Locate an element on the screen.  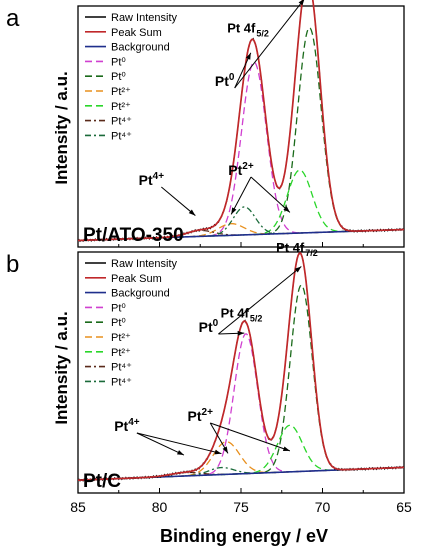
sample-label: Pt/C is located at coordinates (102, 481).